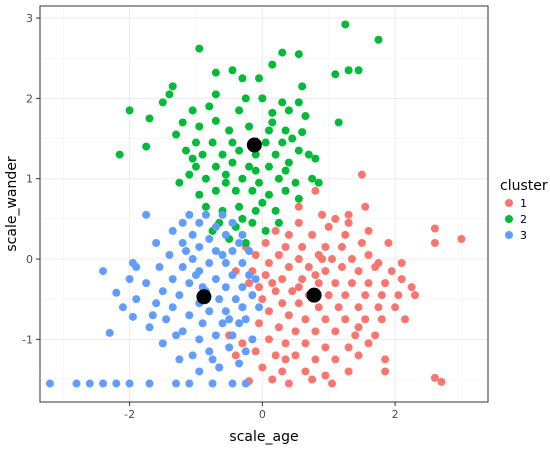  What do you see at coordinates (263, 437) in the screenshot?
I see `x-axis-title: scale_age` at bounding box center [263, 437].